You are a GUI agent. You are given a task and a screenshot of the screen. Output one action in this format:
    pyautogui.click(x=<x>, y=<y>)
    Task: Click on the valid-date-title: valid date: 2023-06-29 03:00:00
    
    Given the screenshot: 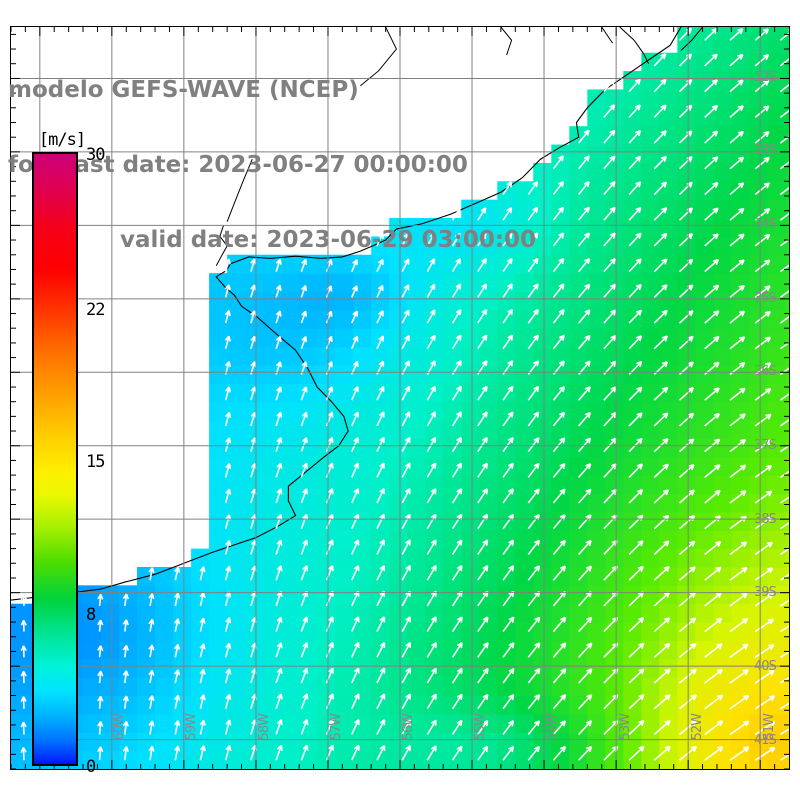 What is the action you would take?
    pyautogui.click(x=328, y=240)
    